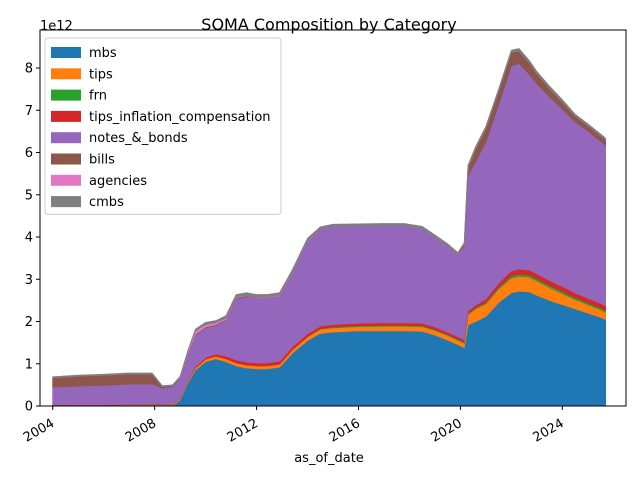 This screenshot has width=640, height=480. Describe the element at coordinates (180, 117) in the screenshot. I see `legend-label: tips_inflation_compensation` at that location.